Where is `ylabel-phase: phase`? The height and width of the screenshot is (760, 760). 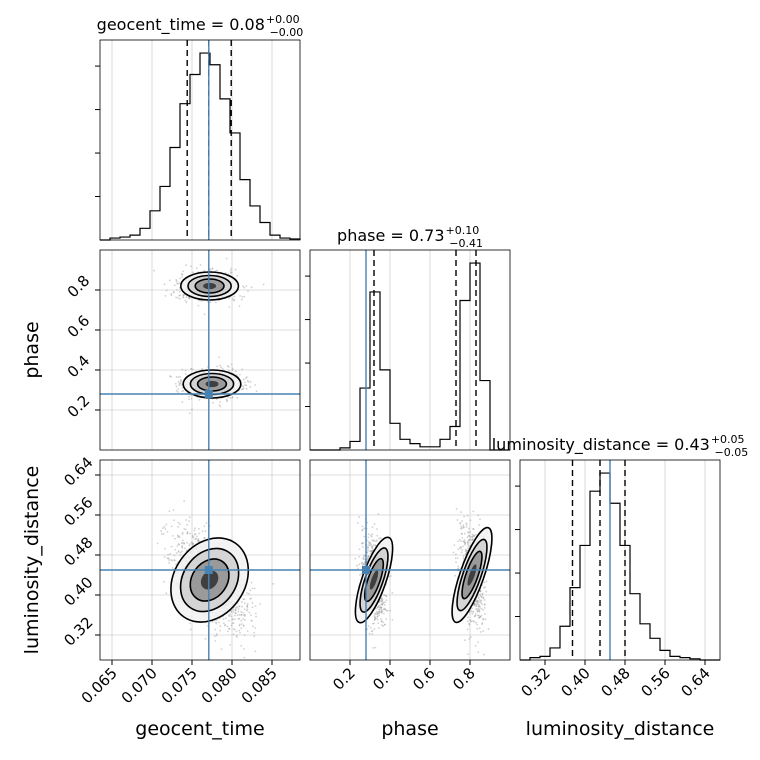 ylabel-phase: phase is located at coordinates (32, 349).